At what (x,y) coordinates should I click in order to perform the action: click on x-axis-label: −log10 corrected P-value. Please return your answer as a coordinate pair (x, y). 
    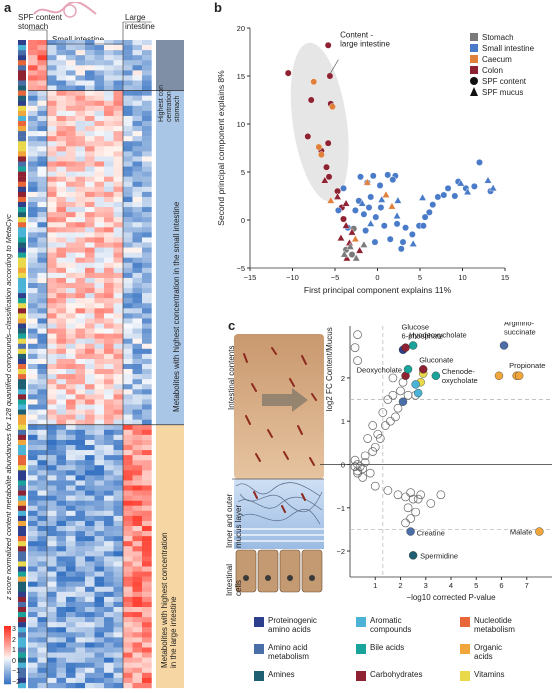
    Looking at the image, I should click on (451, 597).